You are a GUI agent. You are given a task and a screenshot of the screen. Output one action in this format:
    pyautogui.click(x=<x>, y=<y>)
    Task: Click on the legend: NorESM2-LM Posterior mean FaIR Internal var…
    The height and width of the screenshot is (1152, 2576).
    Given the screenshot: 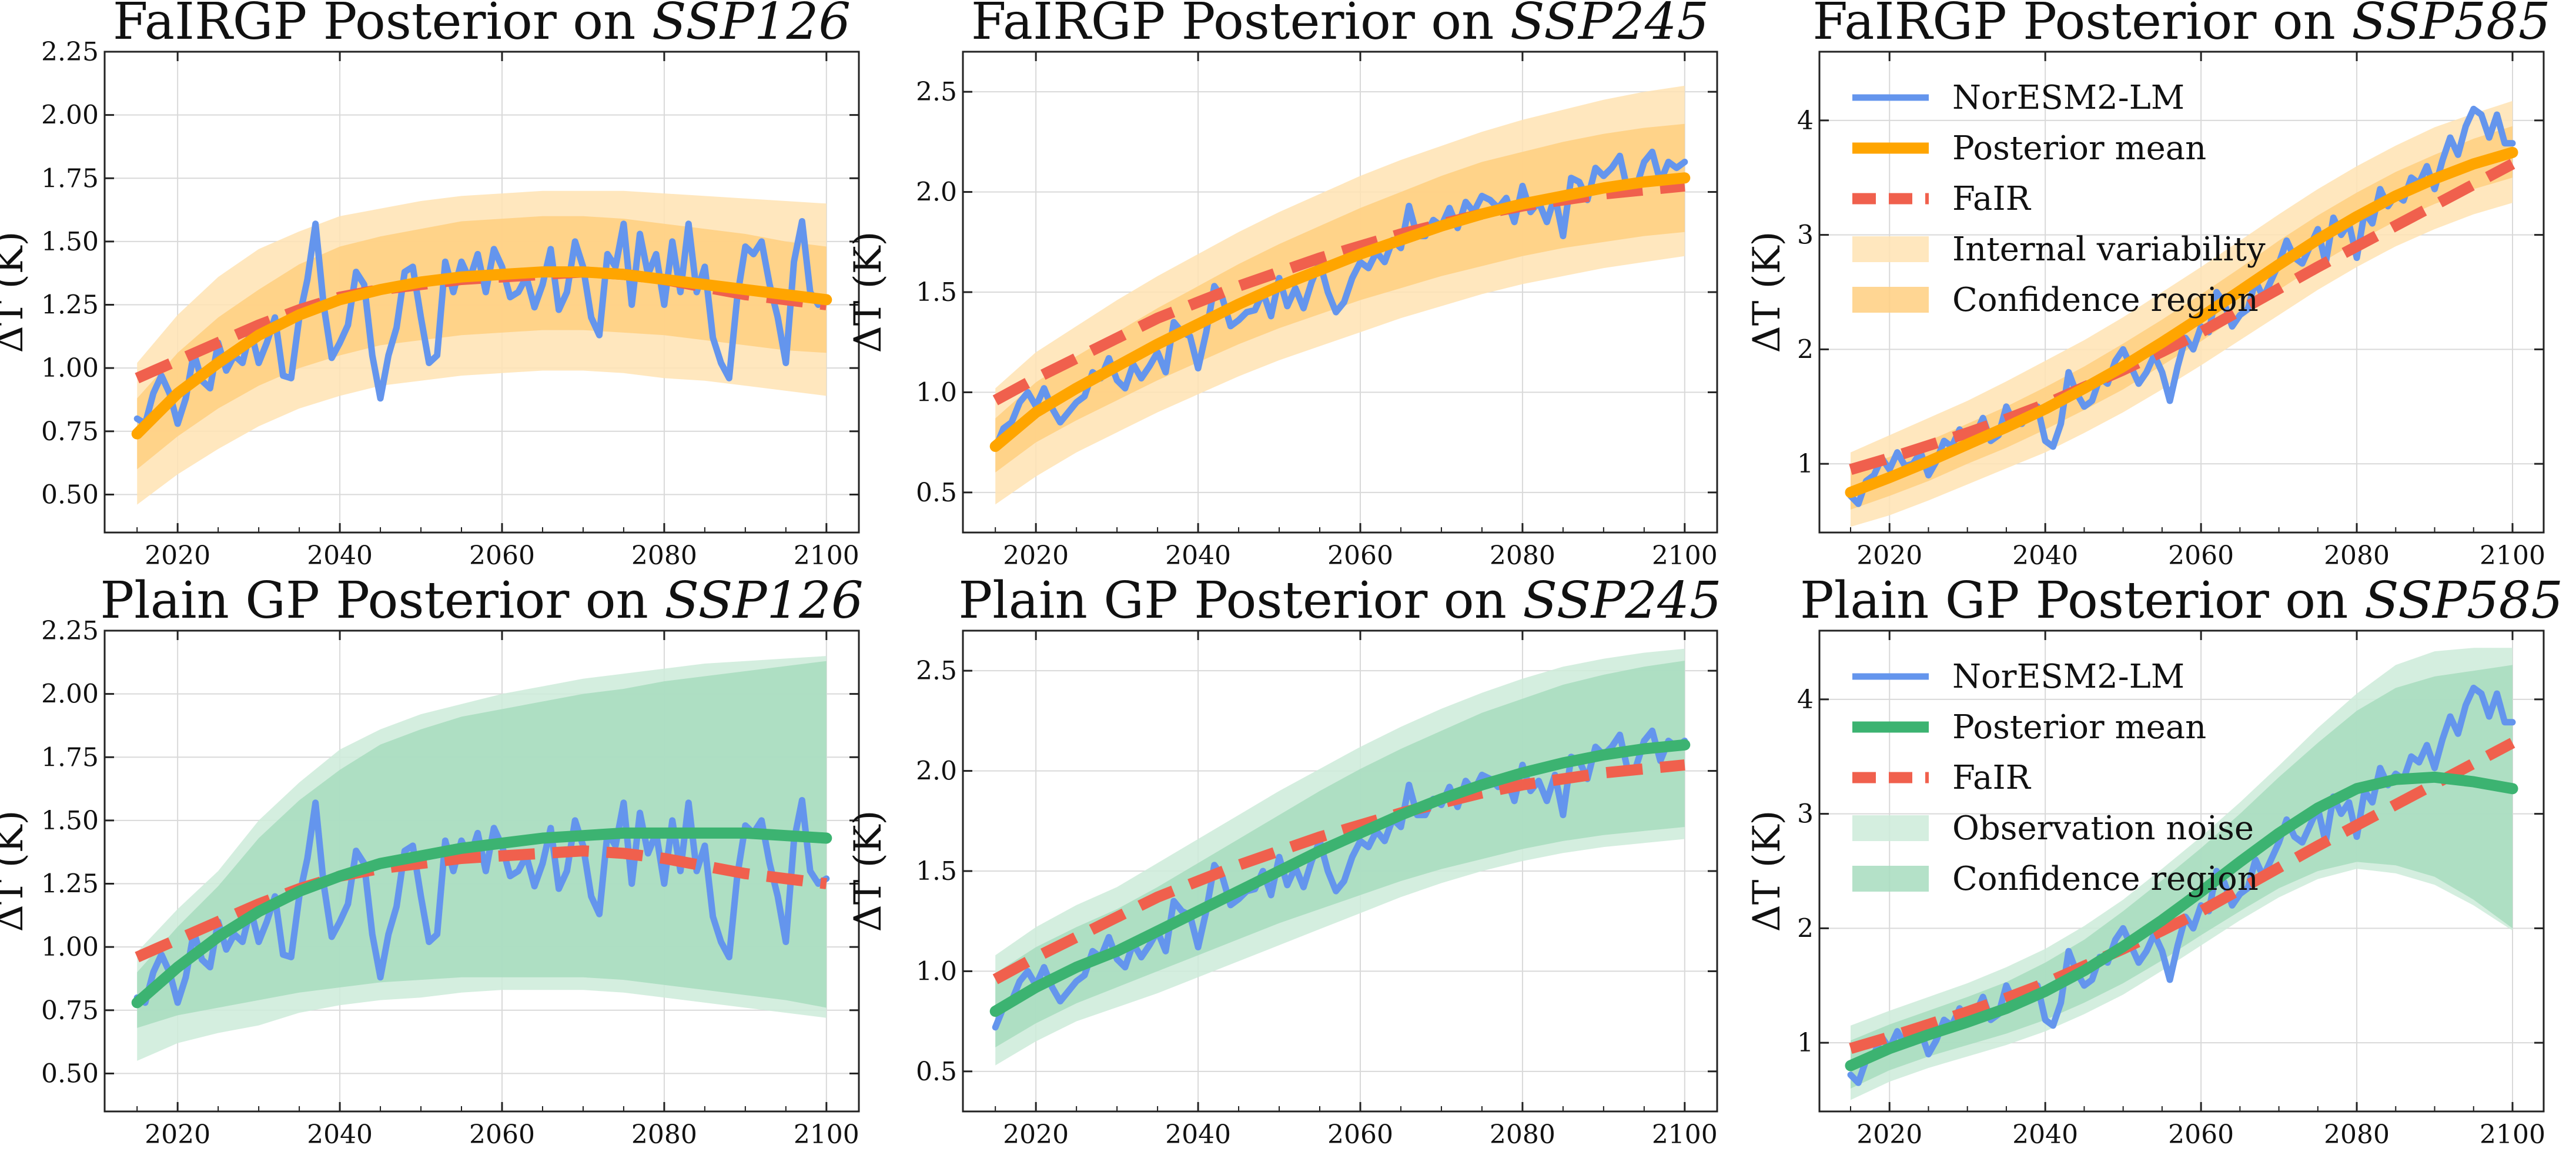 What is the action you would take?
    pyautogui.click(x=2059, y=199)
    